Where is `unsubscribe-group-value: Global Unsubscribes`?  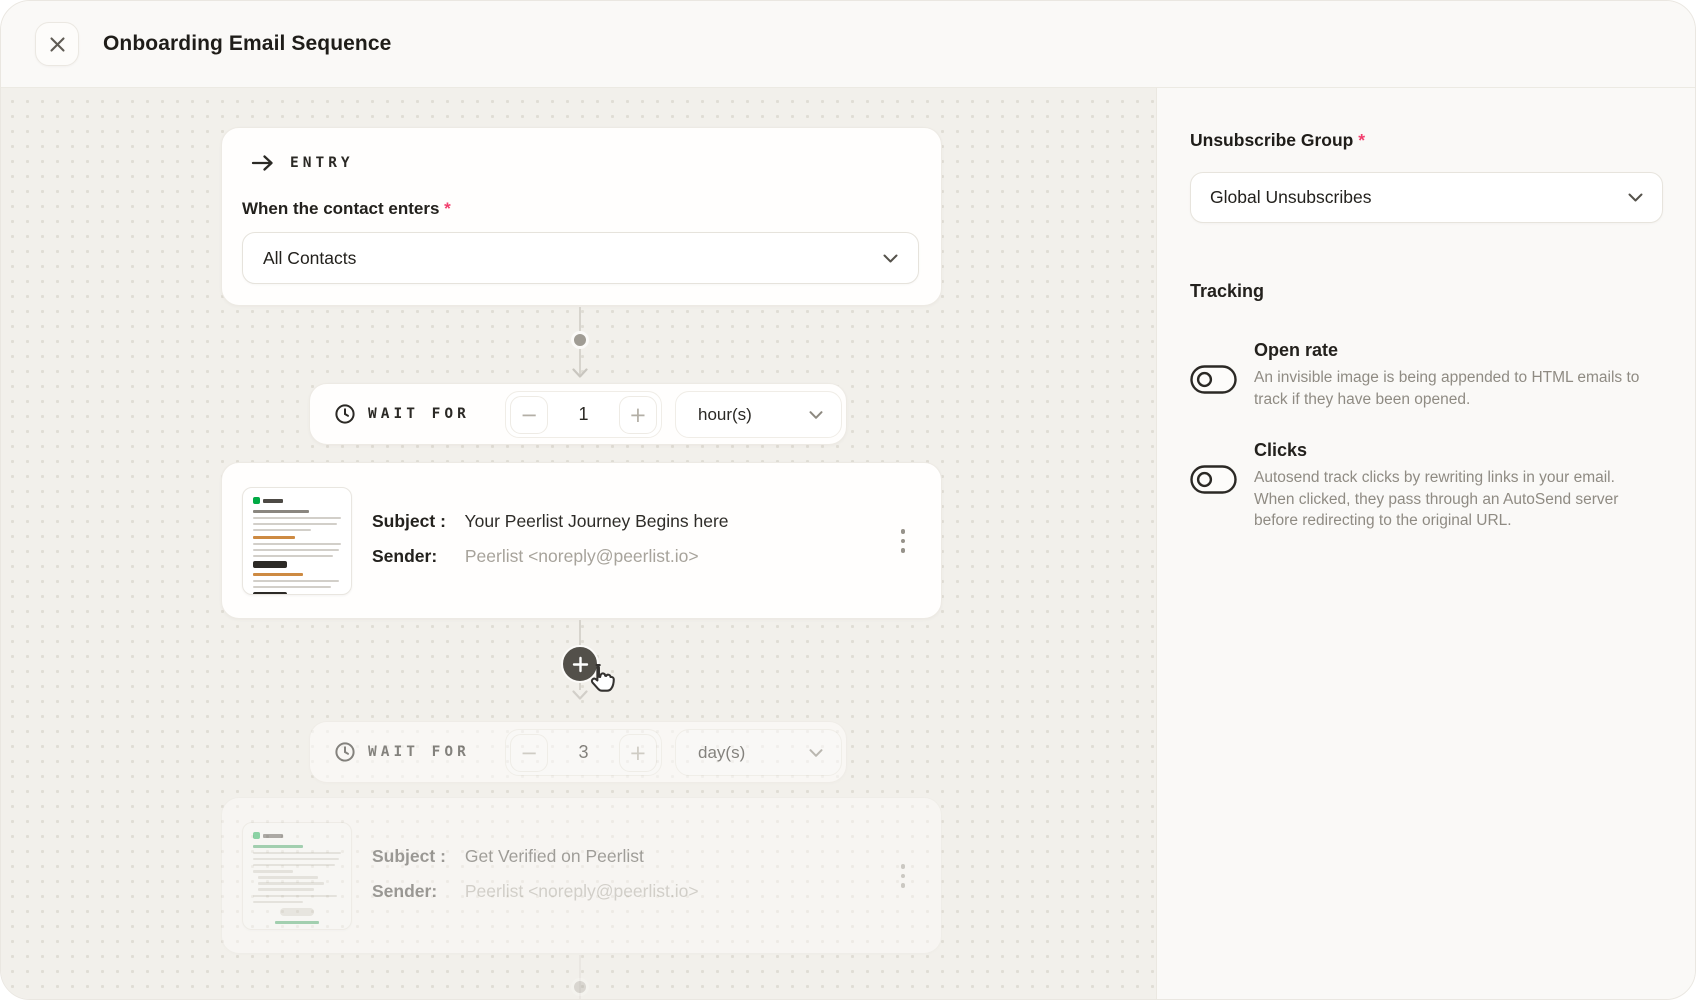 unsubscribe-group-value: Global Unsubscribes is located at coordinates (1291, 197).